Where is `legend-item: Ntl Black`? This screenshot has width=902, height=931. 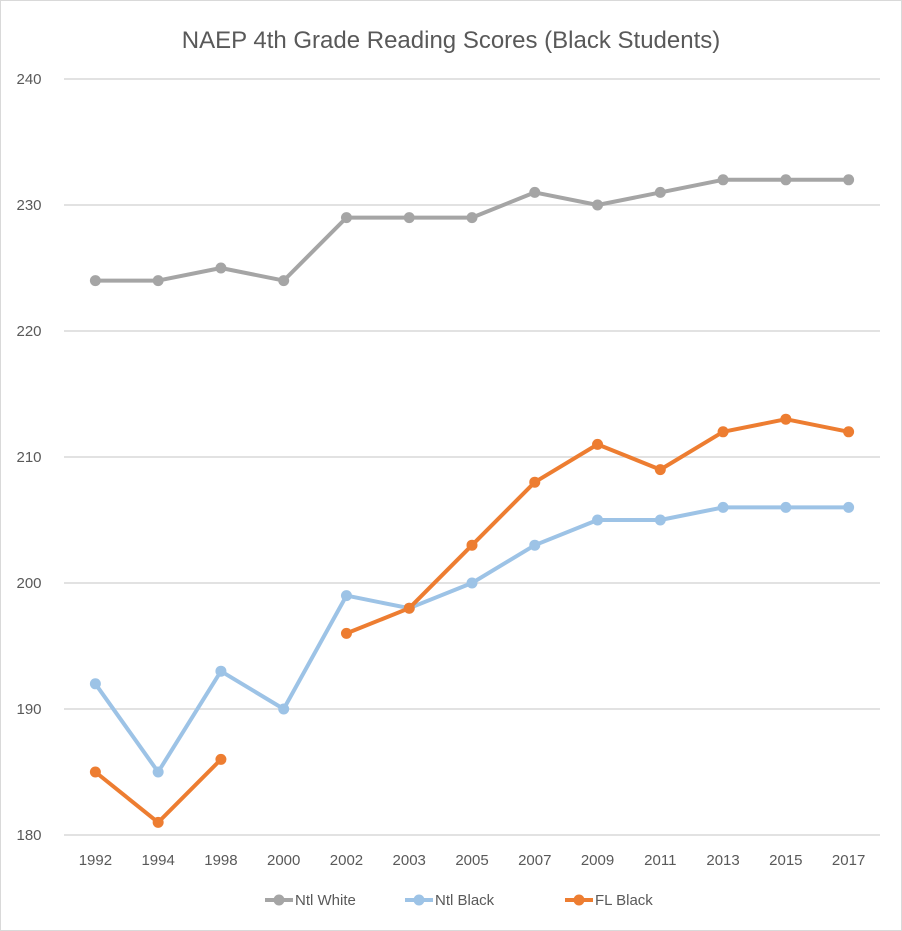
legend-item: Ntl Black is located at coordinates (450, 900).